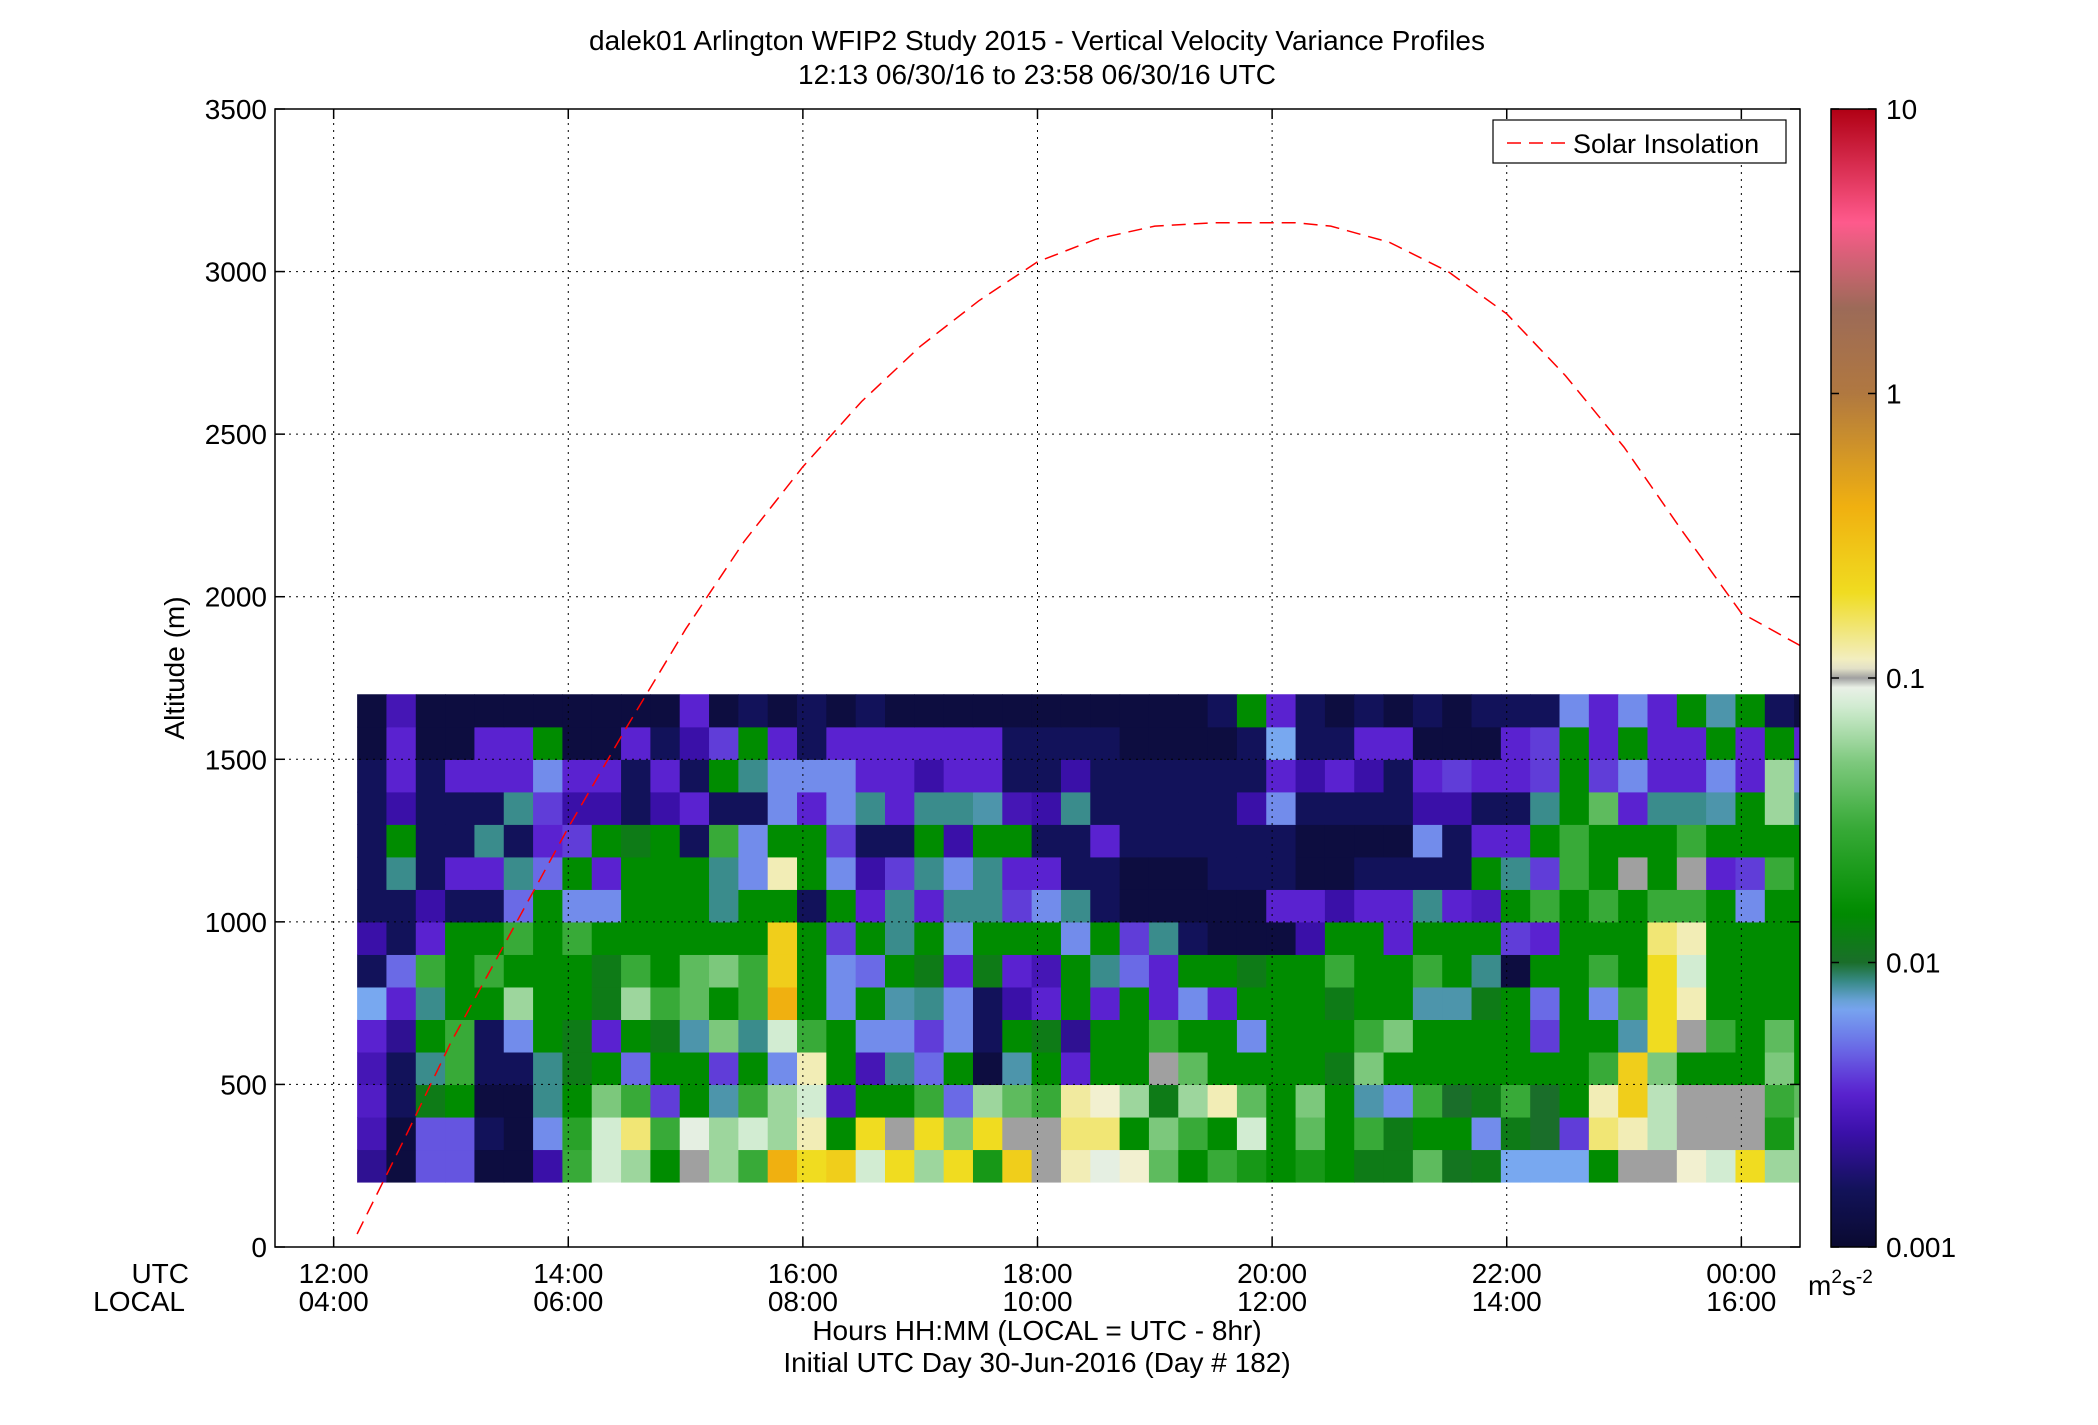 The width and height of the screenshot is (2098, 1425). I want to click on x-axis-sublabel: Initial UTC Day 30-Jun-2016 (Day # 182), so click(1036, 1362).